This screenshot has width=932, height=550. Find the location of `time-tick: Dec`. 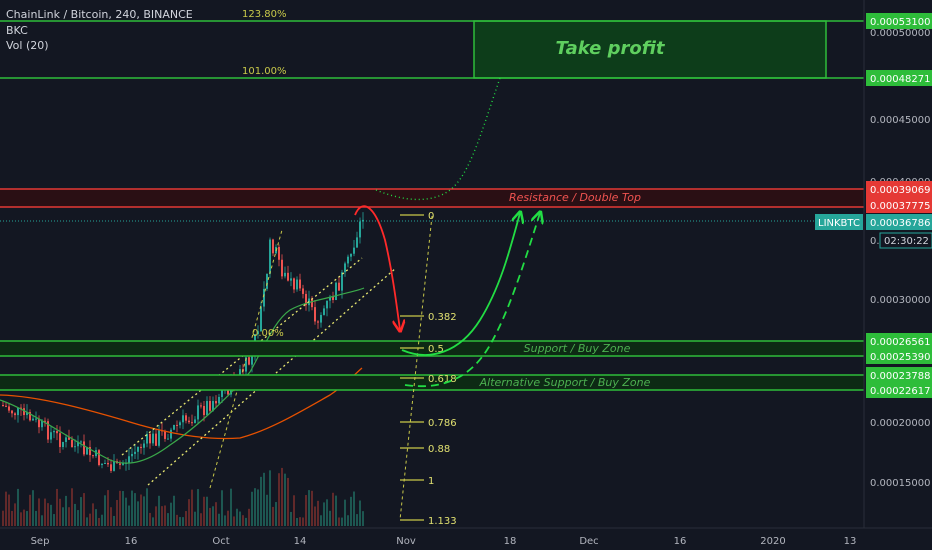

time-tick: Dec is located at coordinates (588, 541).